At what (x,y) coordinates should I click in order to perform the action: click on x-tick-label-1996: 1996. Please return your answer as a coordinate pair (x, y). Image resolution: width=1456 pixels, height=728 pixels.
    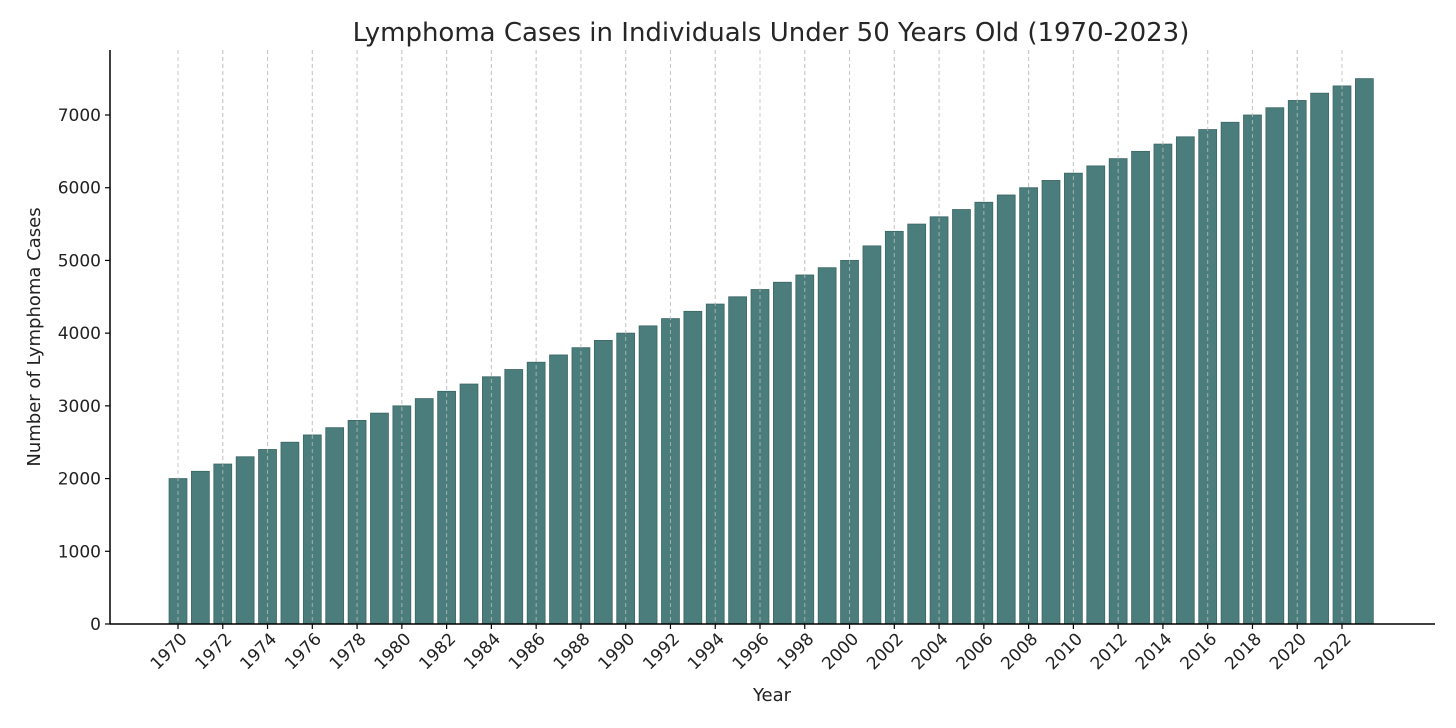
    Looking at the image, I should click on (751, 651).